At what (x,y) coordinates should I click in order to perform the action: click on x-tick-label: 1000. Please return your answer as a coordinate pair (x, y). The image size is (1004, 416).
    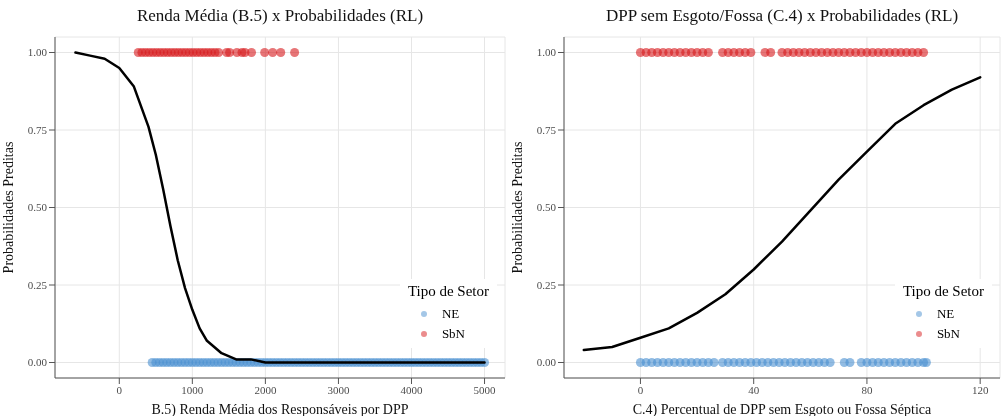
    Looking at the image, I should click on (192, 389).